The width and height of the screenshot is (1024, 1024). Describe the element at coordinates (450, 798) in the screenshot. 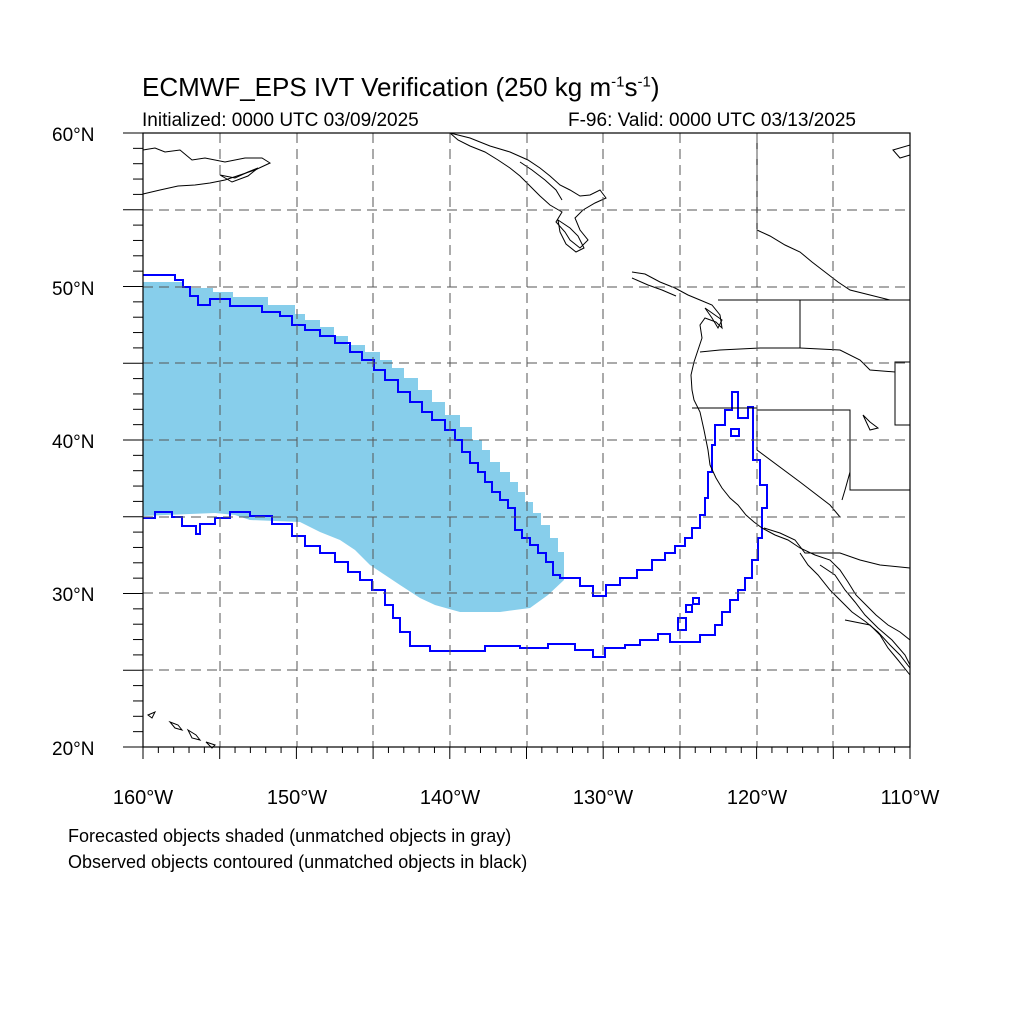

I see `lon-label: 140°W` at that location.